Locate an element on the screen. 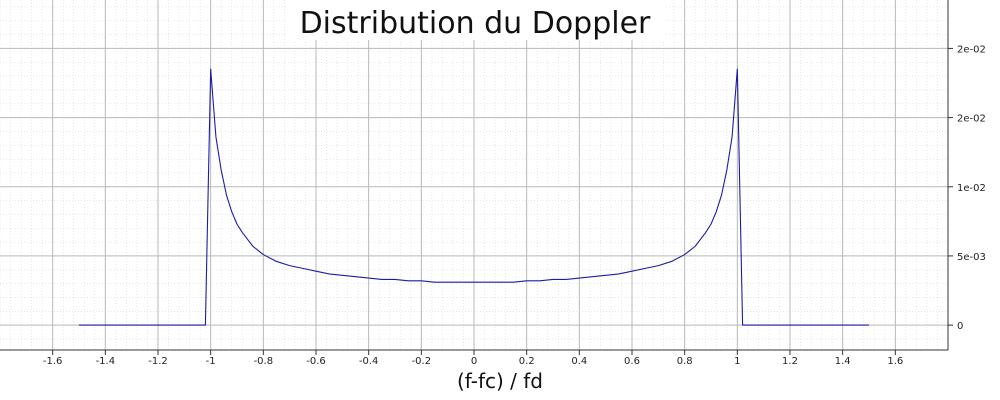 The height and width of the screenshot is (400, 1000). y-tick-label: 1e-02 is located at coordinates (971, 188).